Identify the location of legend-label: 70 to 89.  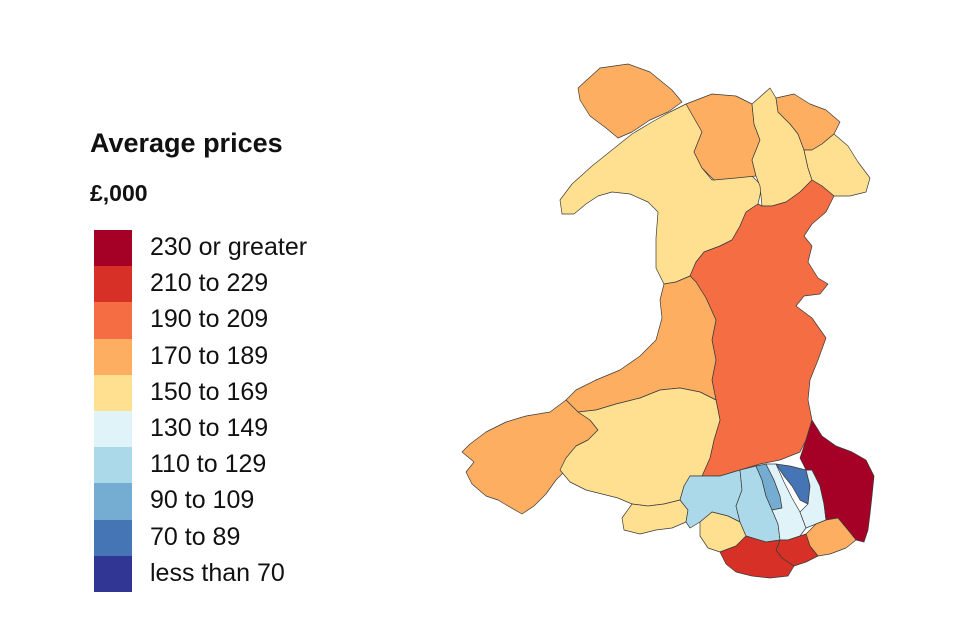
(195, 536).